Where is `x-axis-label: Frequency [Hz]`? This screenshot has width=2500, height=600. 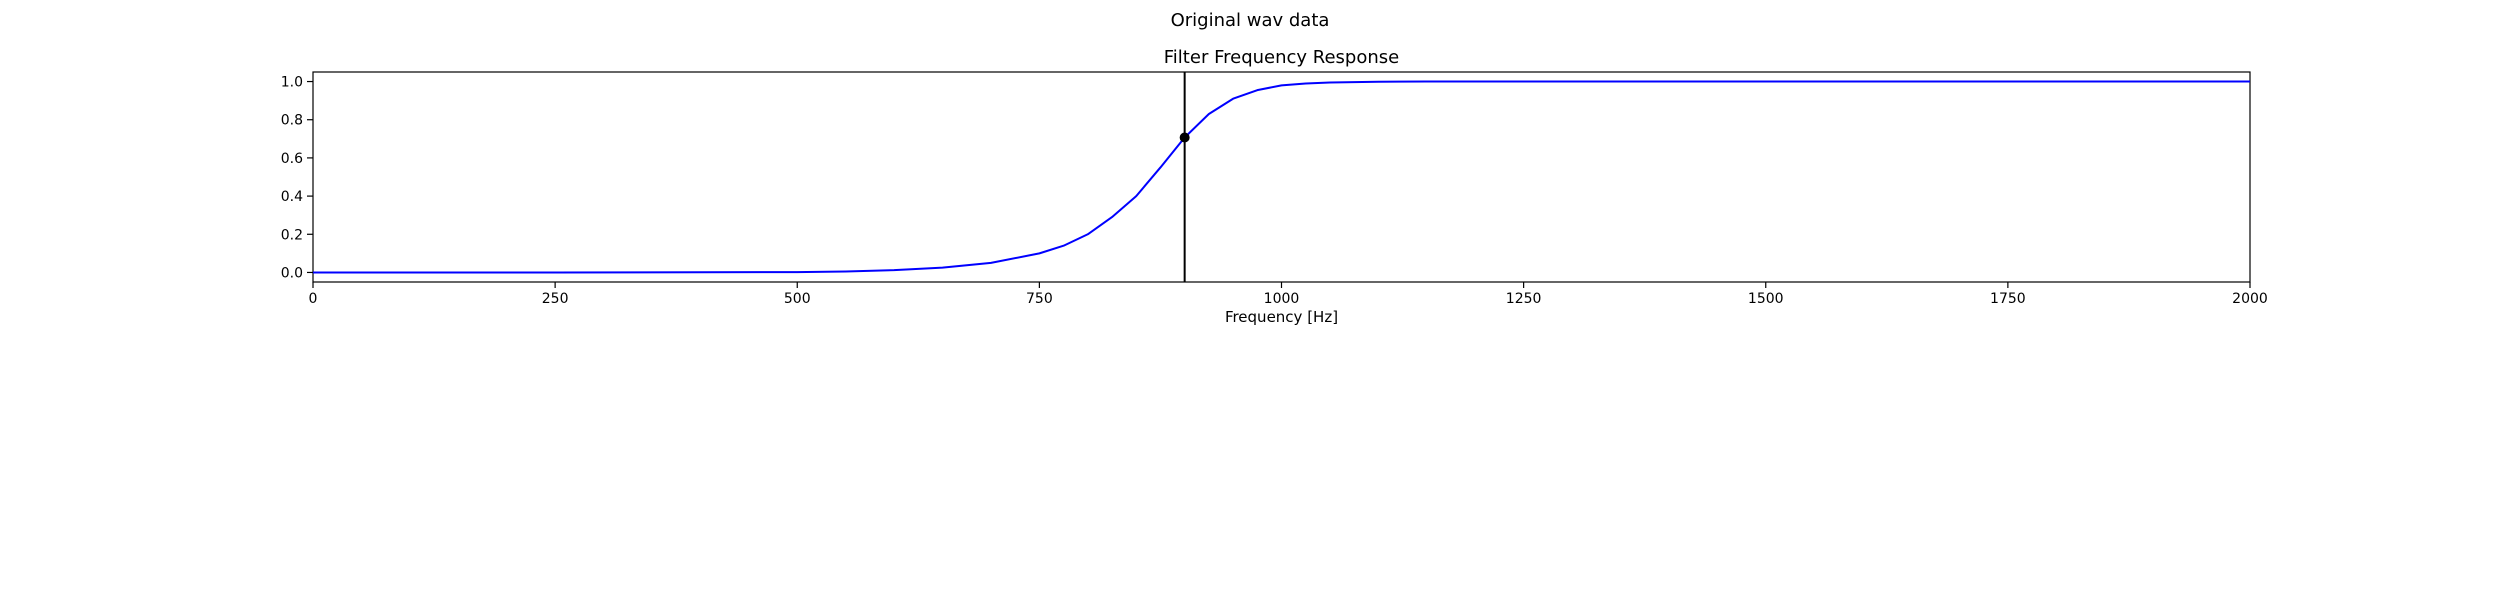 x-axis-label: Frequency [Hz] is located at coordinates (1281, 317).